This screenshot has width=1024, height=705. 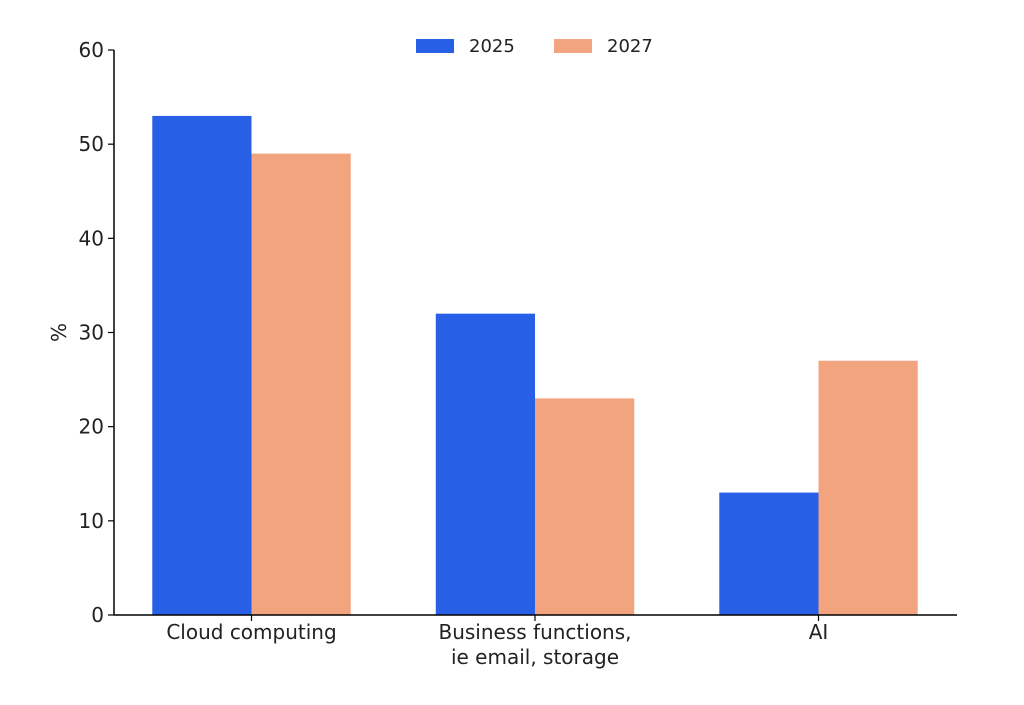 What do you see at coordinates (97, 615) in the screenshot?
I see `y-tick-label: 0` at bounding box center [97, 615].